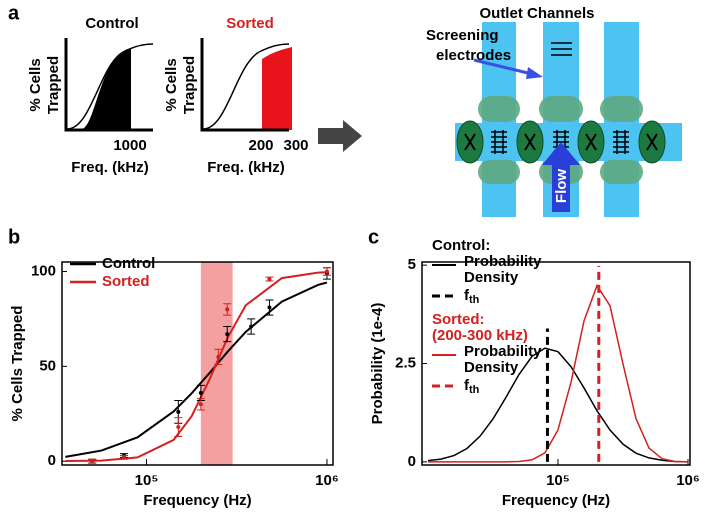 Image resolution: width=714 pixels, height=518 pixels. I want to click on y-axis-label: Probability (1e-4), so click(377, 364).